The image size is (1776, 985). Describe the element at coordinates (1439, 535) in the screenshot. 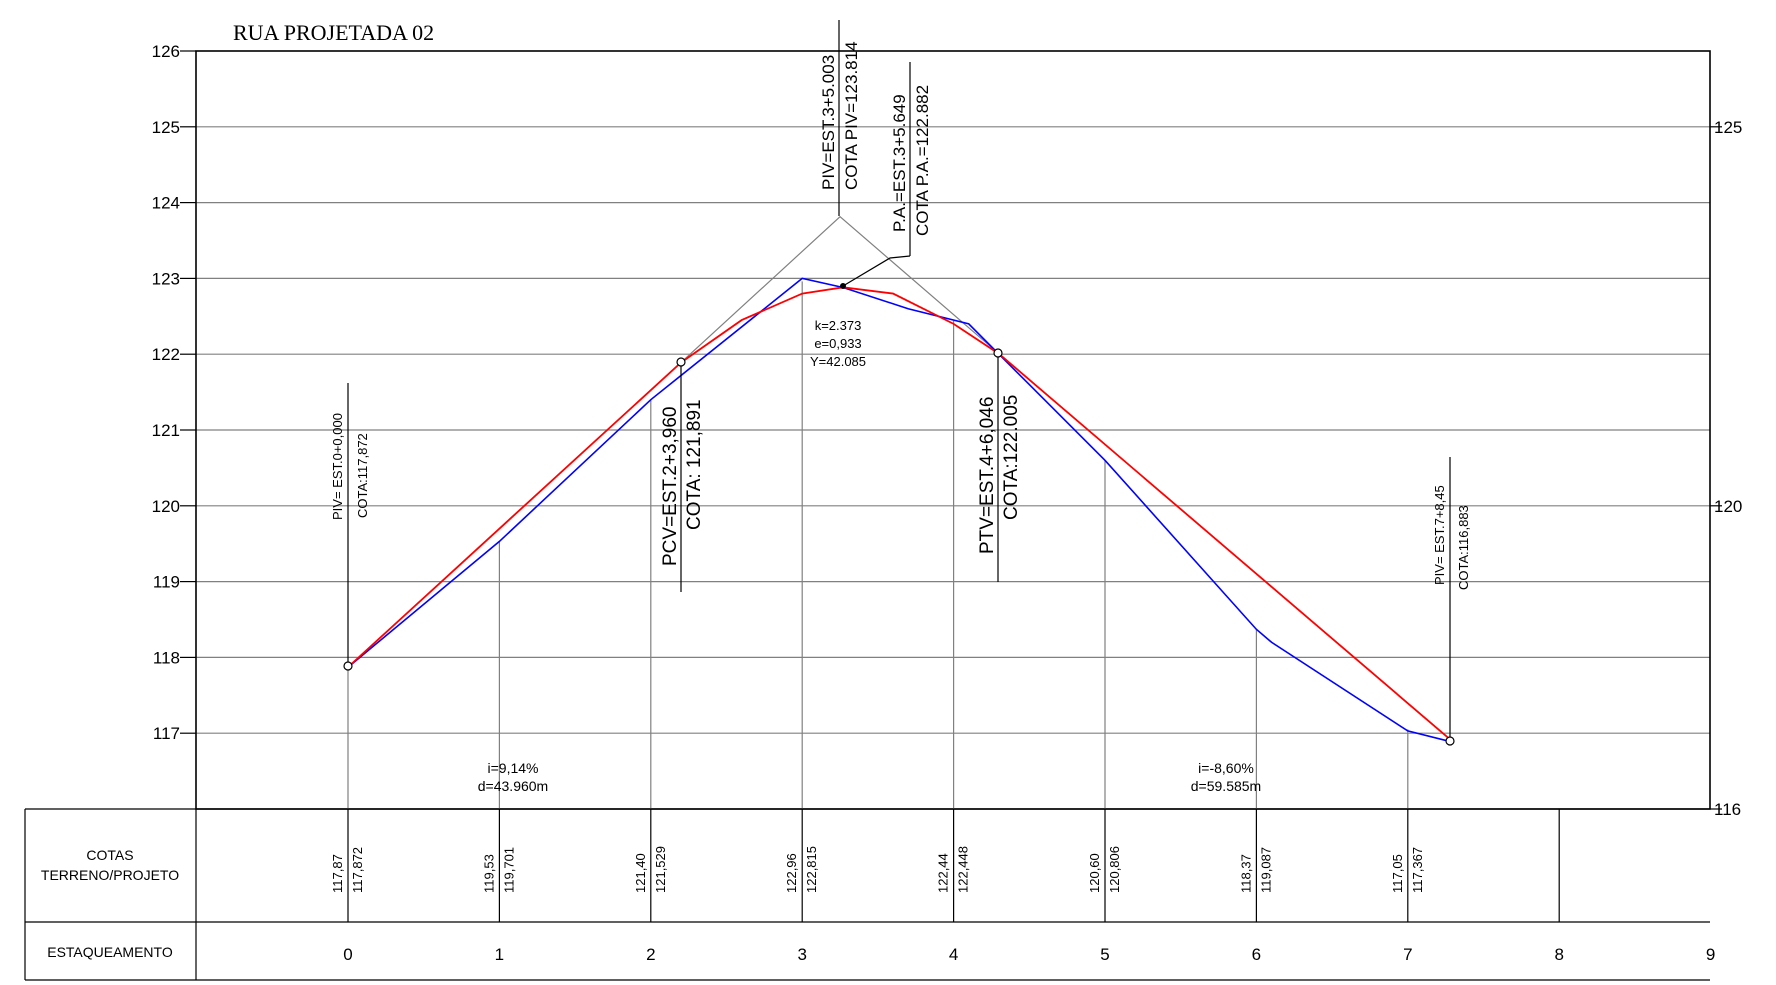

I see `piv-end-label-1: PIV= EST.7+8,45` at that location.